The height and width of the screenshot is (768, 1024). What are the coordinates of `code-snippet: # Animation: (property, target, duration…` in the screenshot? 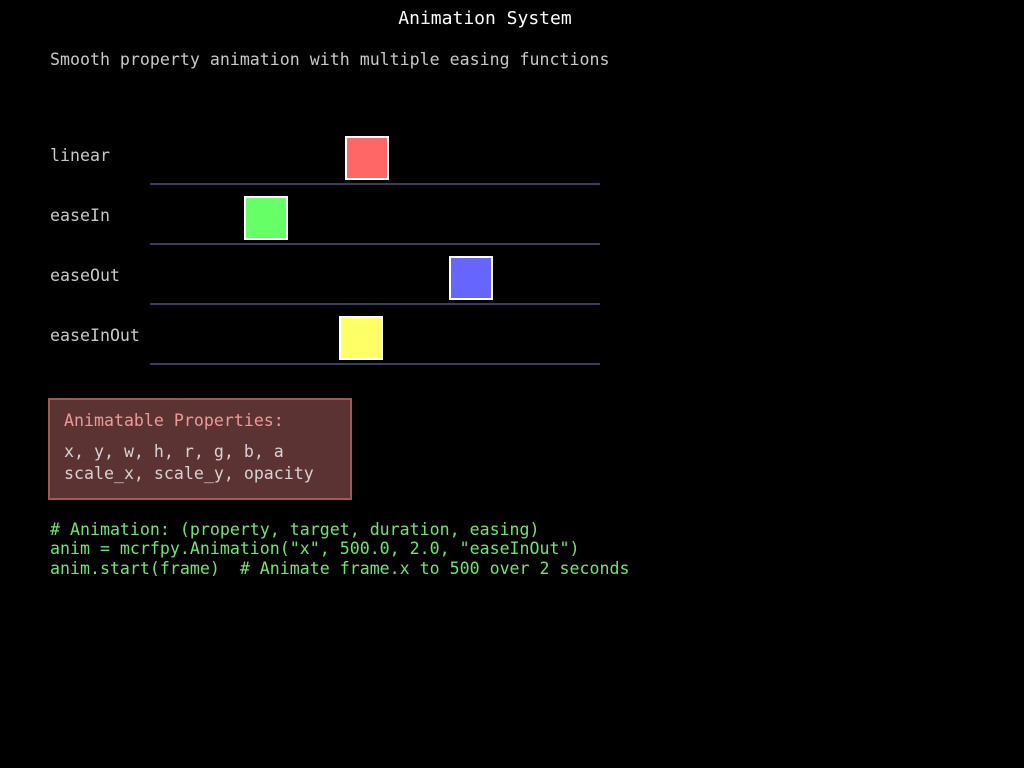 It's located at (339, 549).